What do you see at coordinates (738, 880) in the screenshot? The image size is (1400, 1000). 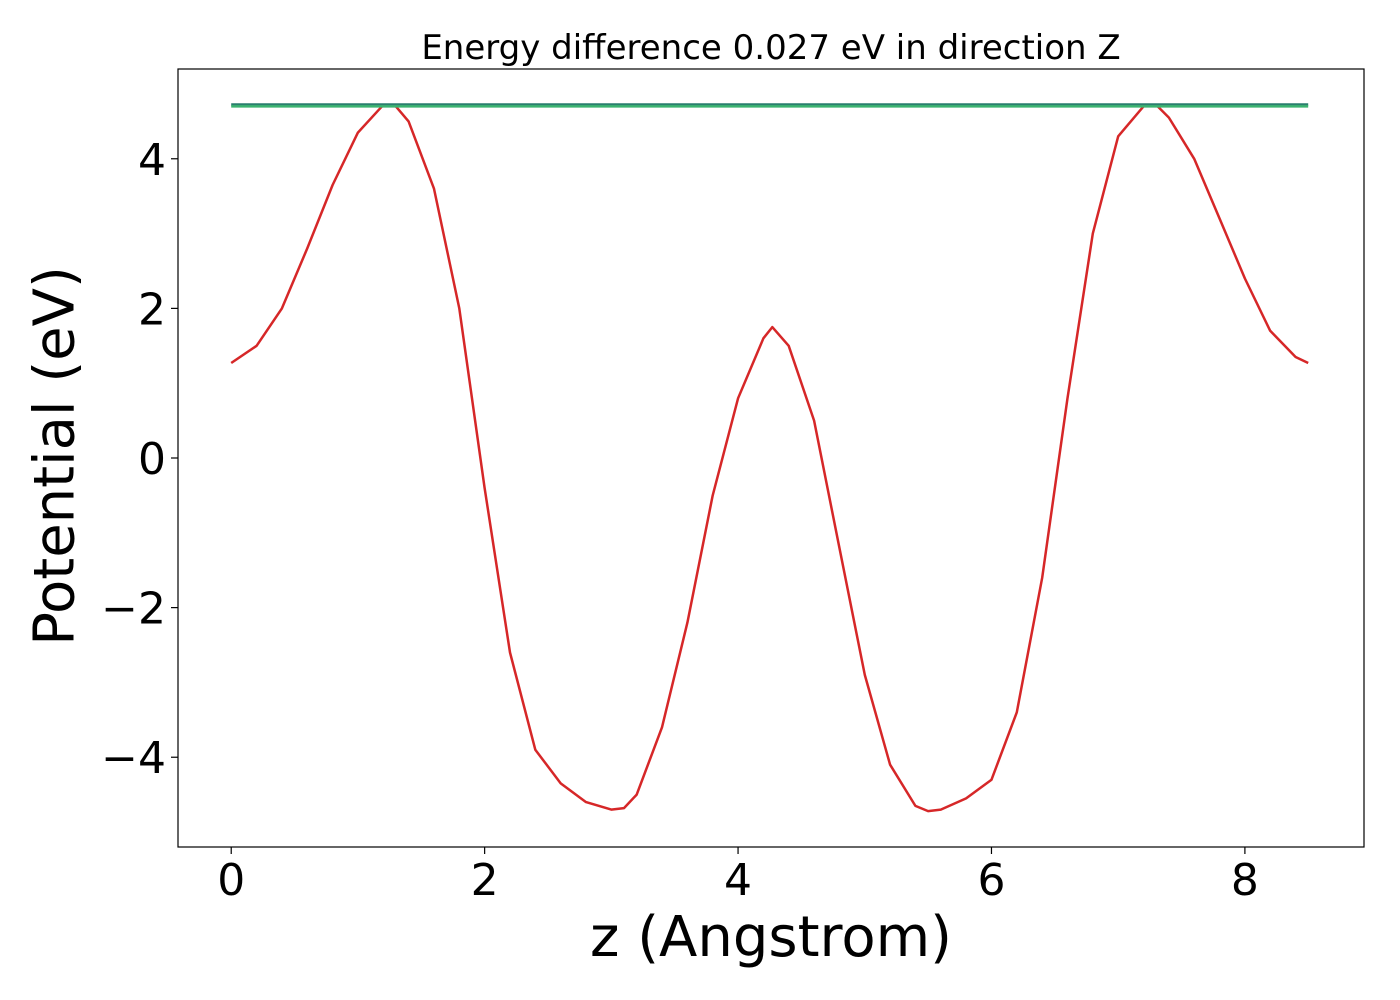 I see `x-tick-label: 4` at bounding box center [738, 880].